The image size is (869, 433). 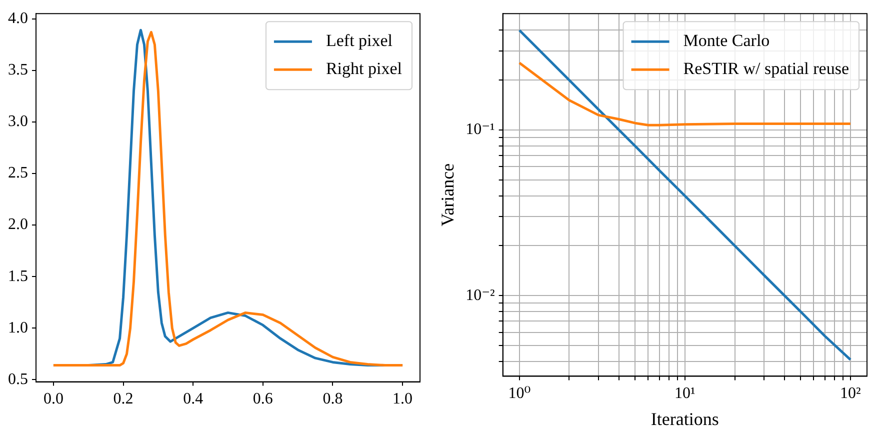 I want to click on y-tick-label: 2.0, so click(x=18, y=225).